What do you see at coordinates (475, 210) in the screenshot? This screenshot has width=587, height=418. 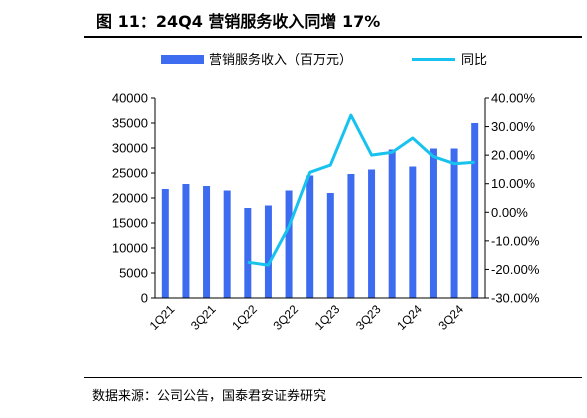 I see `bar-4Q24` at bounding box center [475, 210].